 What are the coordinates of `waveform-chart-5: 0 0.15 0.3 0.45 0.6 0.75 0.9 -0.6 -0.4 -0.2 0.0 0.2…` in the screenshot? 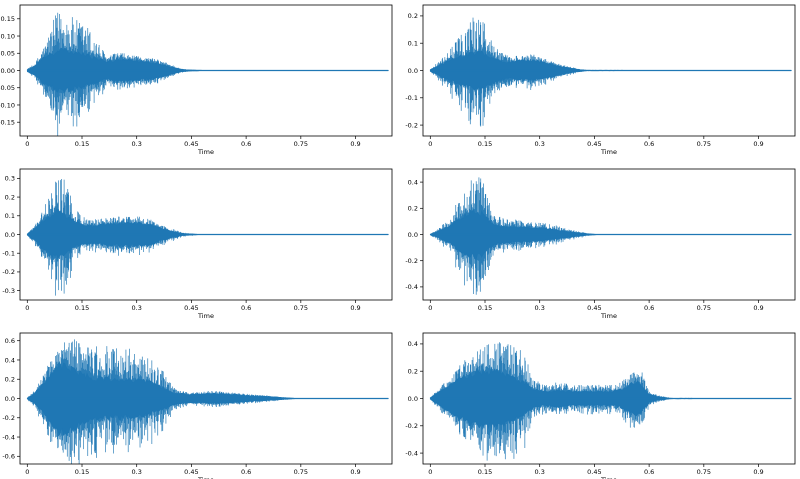 It's located at (197, 405).